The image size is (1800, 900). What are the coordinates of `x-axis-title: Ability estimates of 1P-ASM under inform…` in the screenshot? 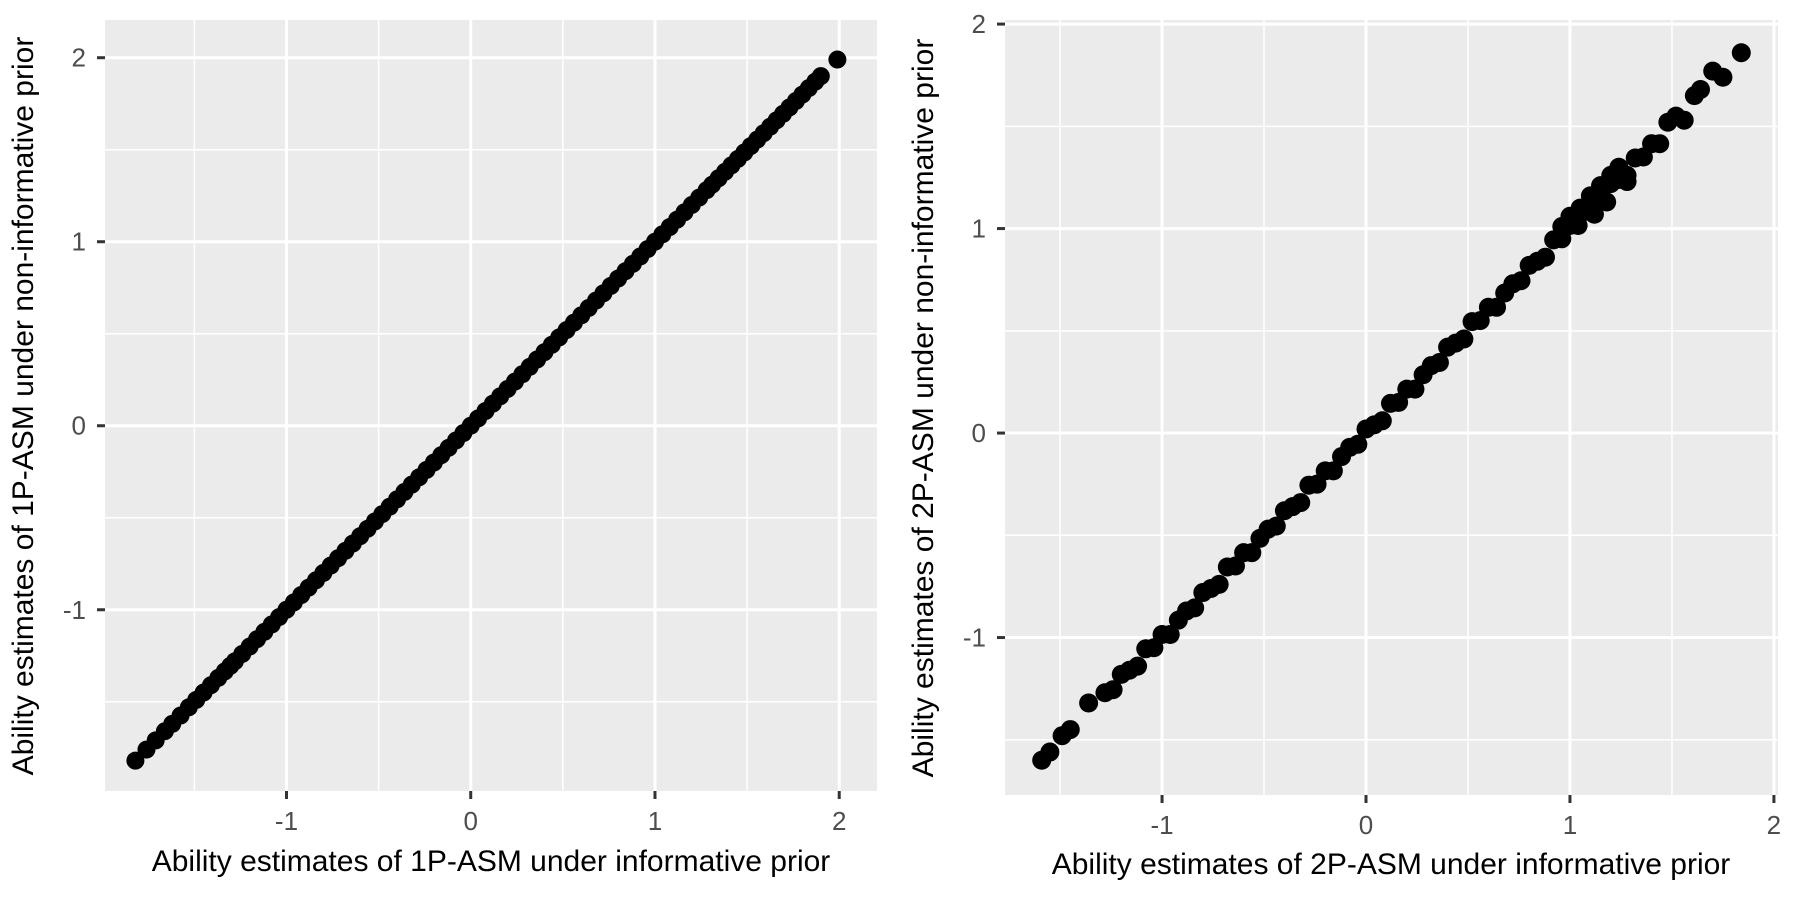 It's located at (491, 861).